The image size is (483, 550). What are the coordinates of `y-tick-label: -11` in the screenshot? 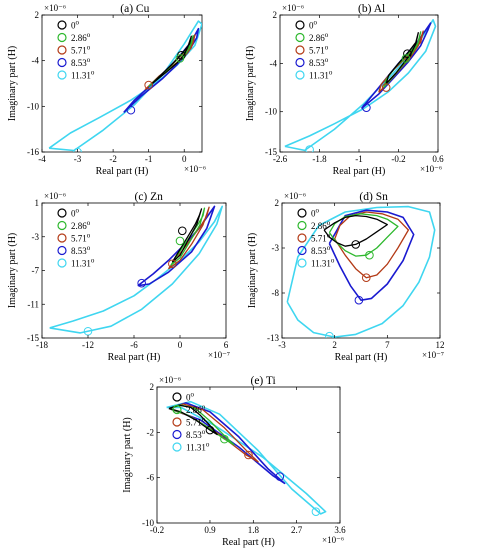 It's located at (33, 304).